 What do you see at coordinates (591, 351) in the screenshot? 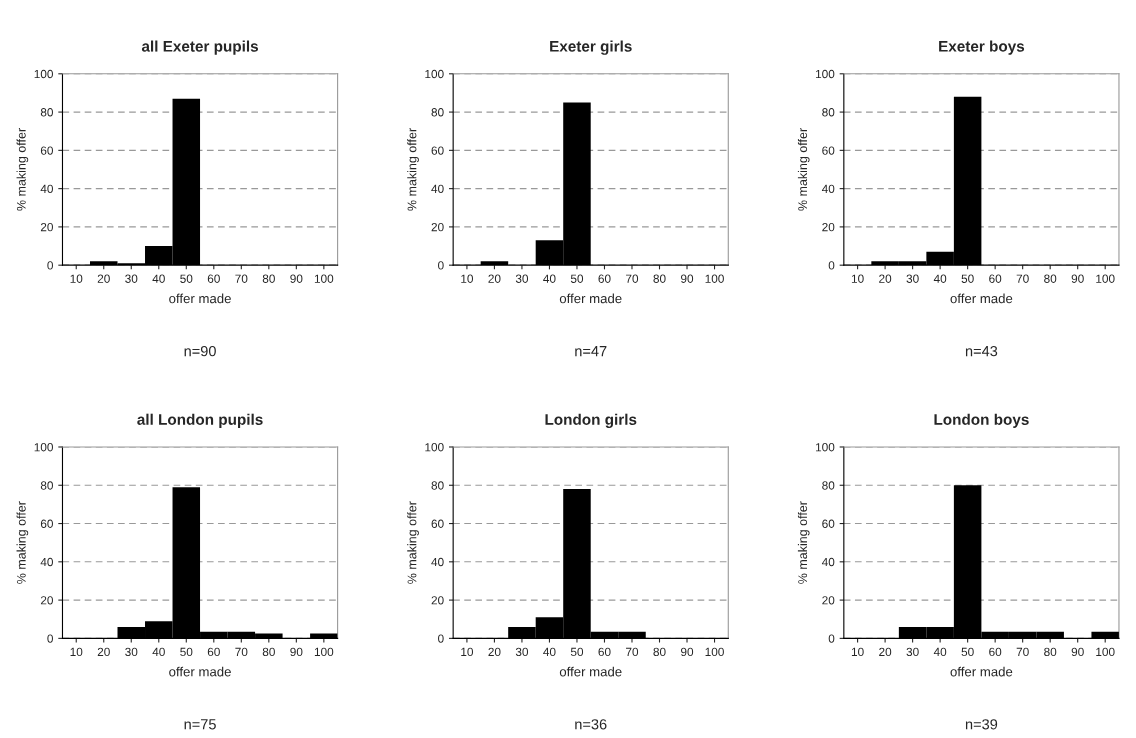
I see `text: n=47` at bounding box center [591, 351].